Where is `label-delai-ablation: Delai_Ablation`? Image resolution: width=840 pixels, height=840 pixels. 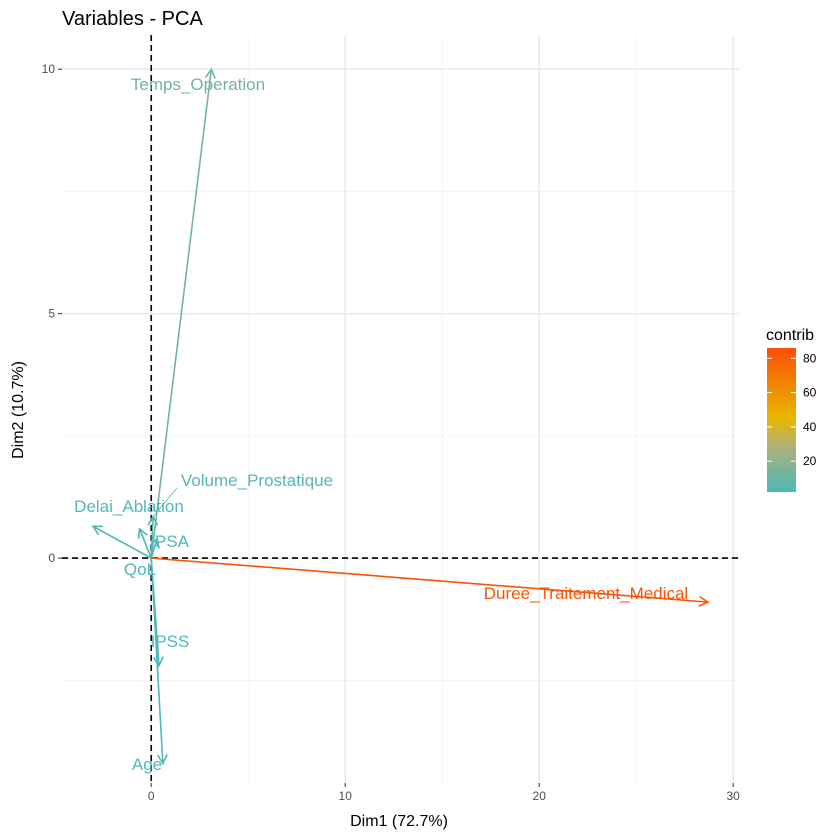
label-delai-ablation: Delai_Ablation is located at coordinates (129, 506).